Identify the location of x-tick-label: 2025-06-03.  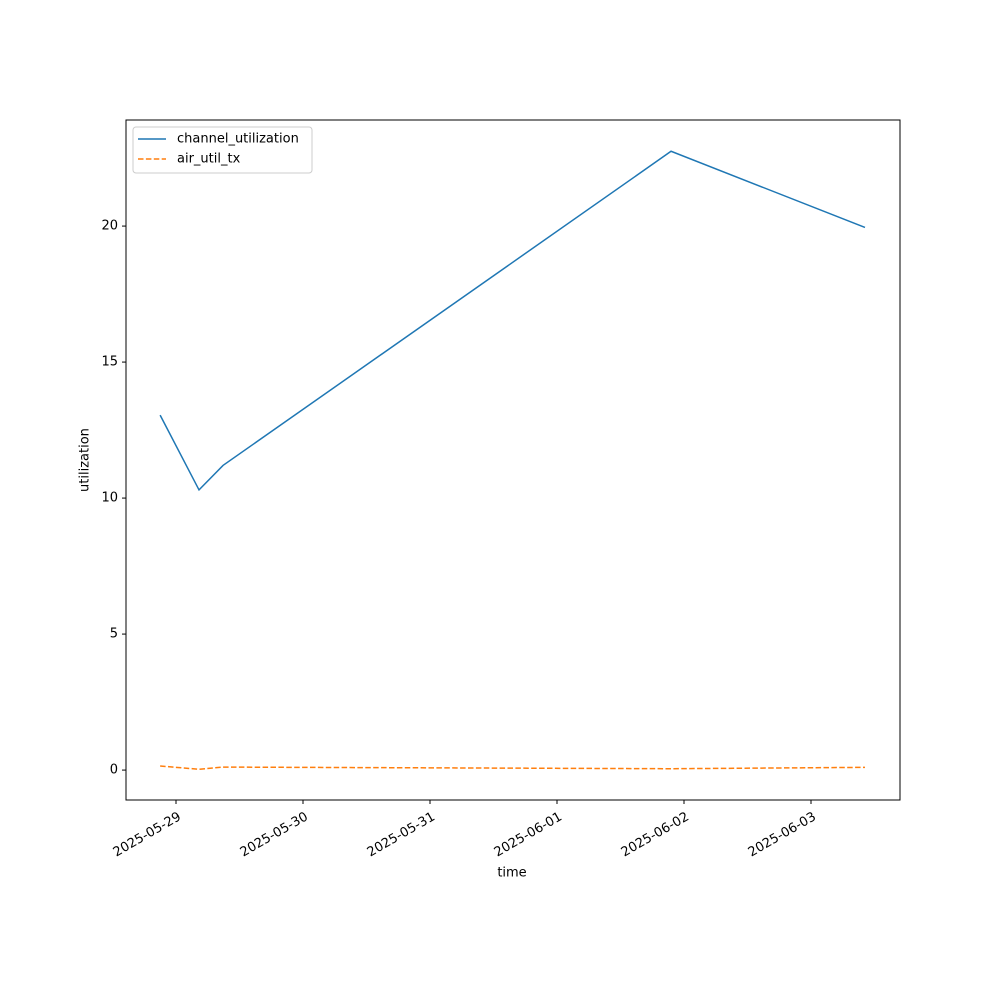
(782, 835).